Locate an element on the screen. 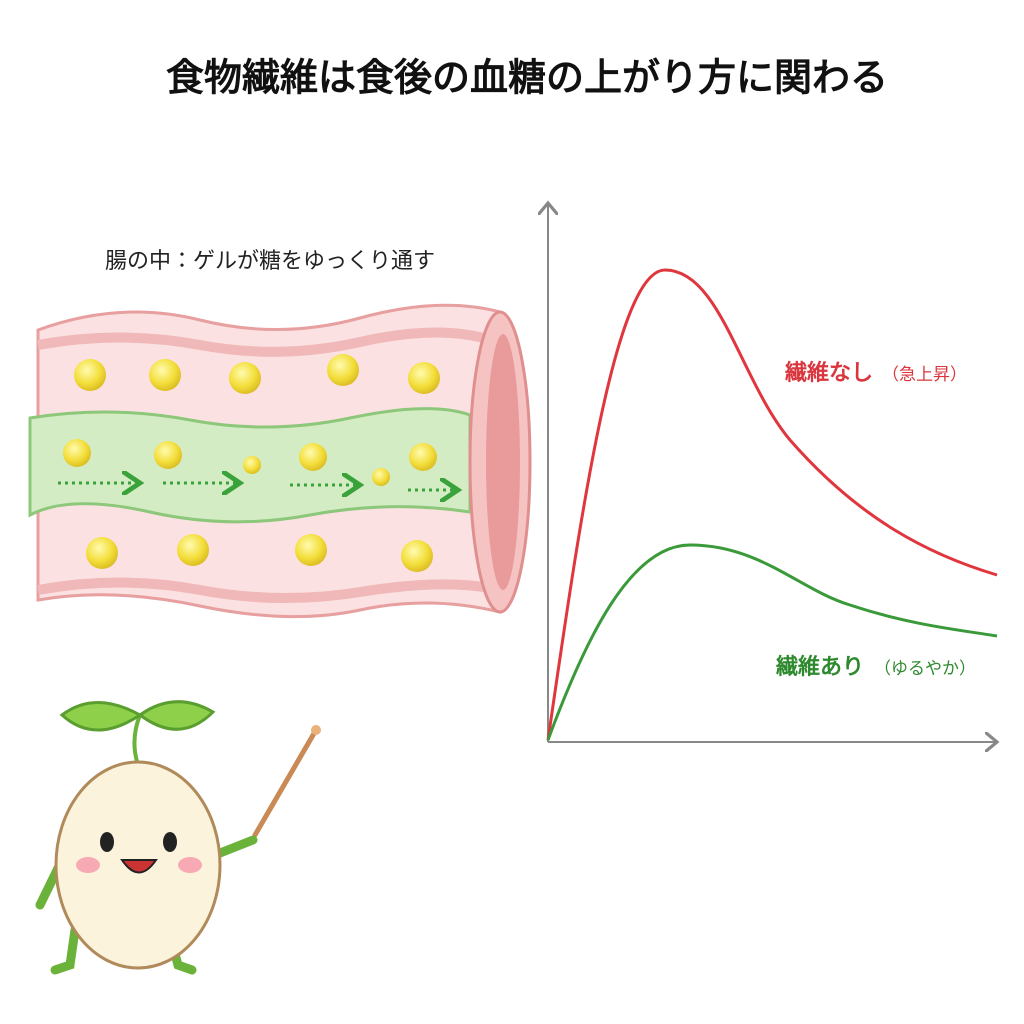 This screenshot has height=1024, width=1024. no-fiber-note: （急上昇） is located at coordinates (924, 375).